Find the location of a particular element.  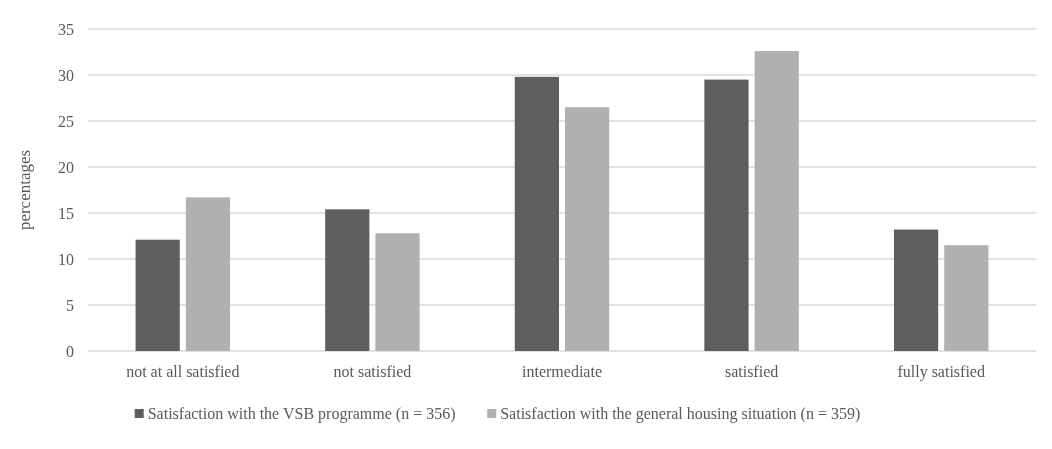

y-tick-label: 20 is located at coordinates (66, 167).